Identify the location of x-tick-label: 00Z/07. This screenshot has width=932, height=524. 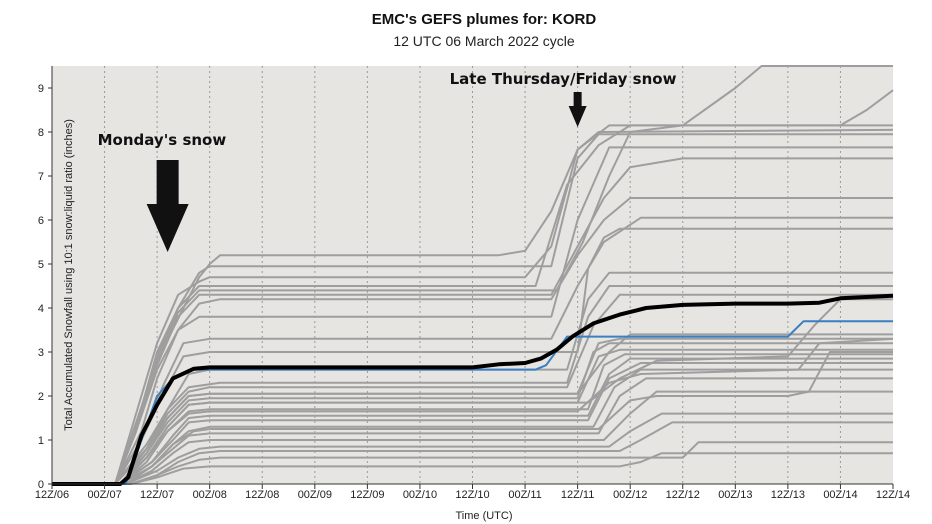
(104, 495).